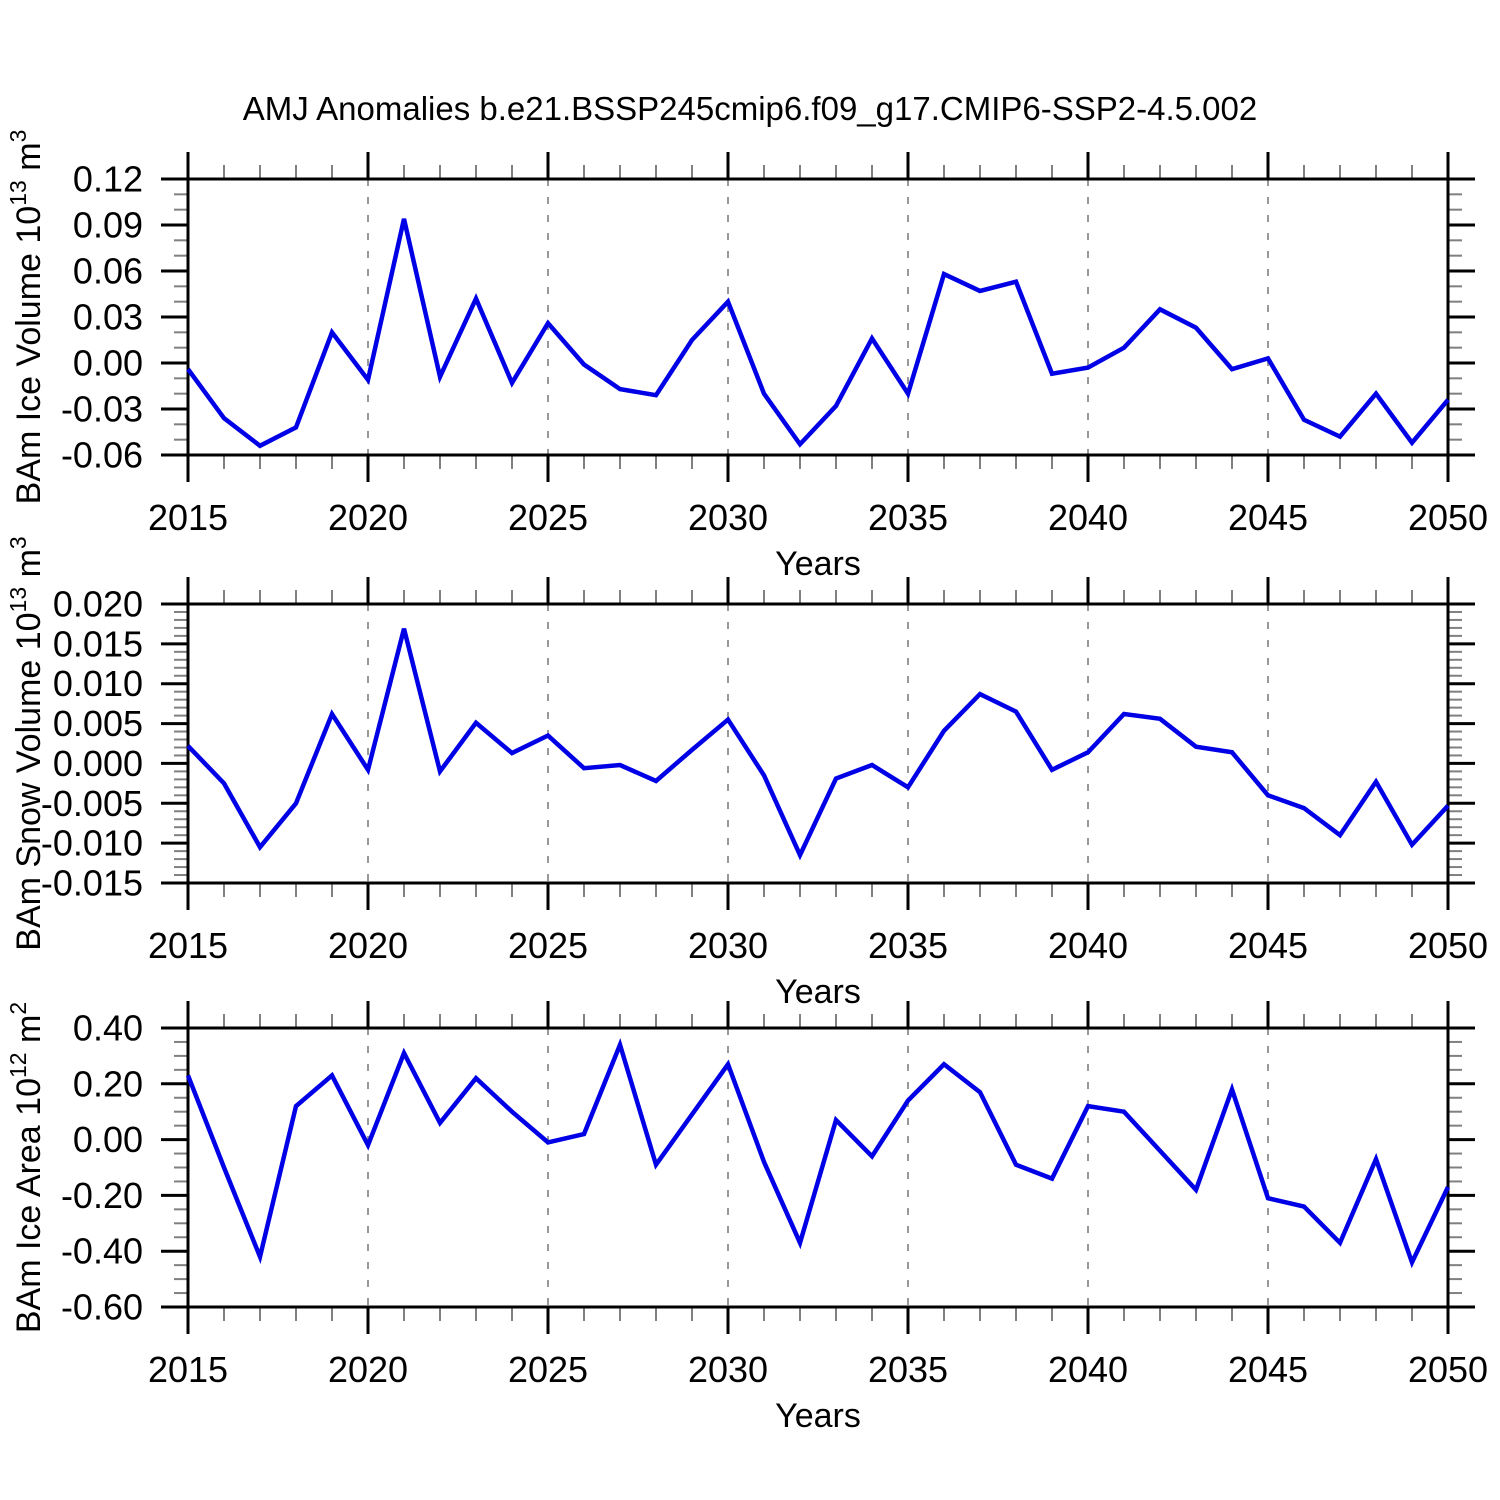  I want to click on y-axis-title: BAm Snow Volume 1013 m3, so click(26, 743).